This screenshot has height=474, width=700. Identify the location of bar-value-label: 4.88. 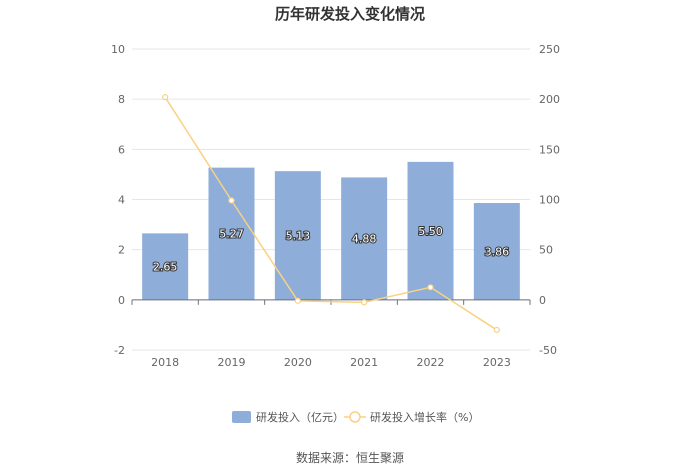
(364, 239).